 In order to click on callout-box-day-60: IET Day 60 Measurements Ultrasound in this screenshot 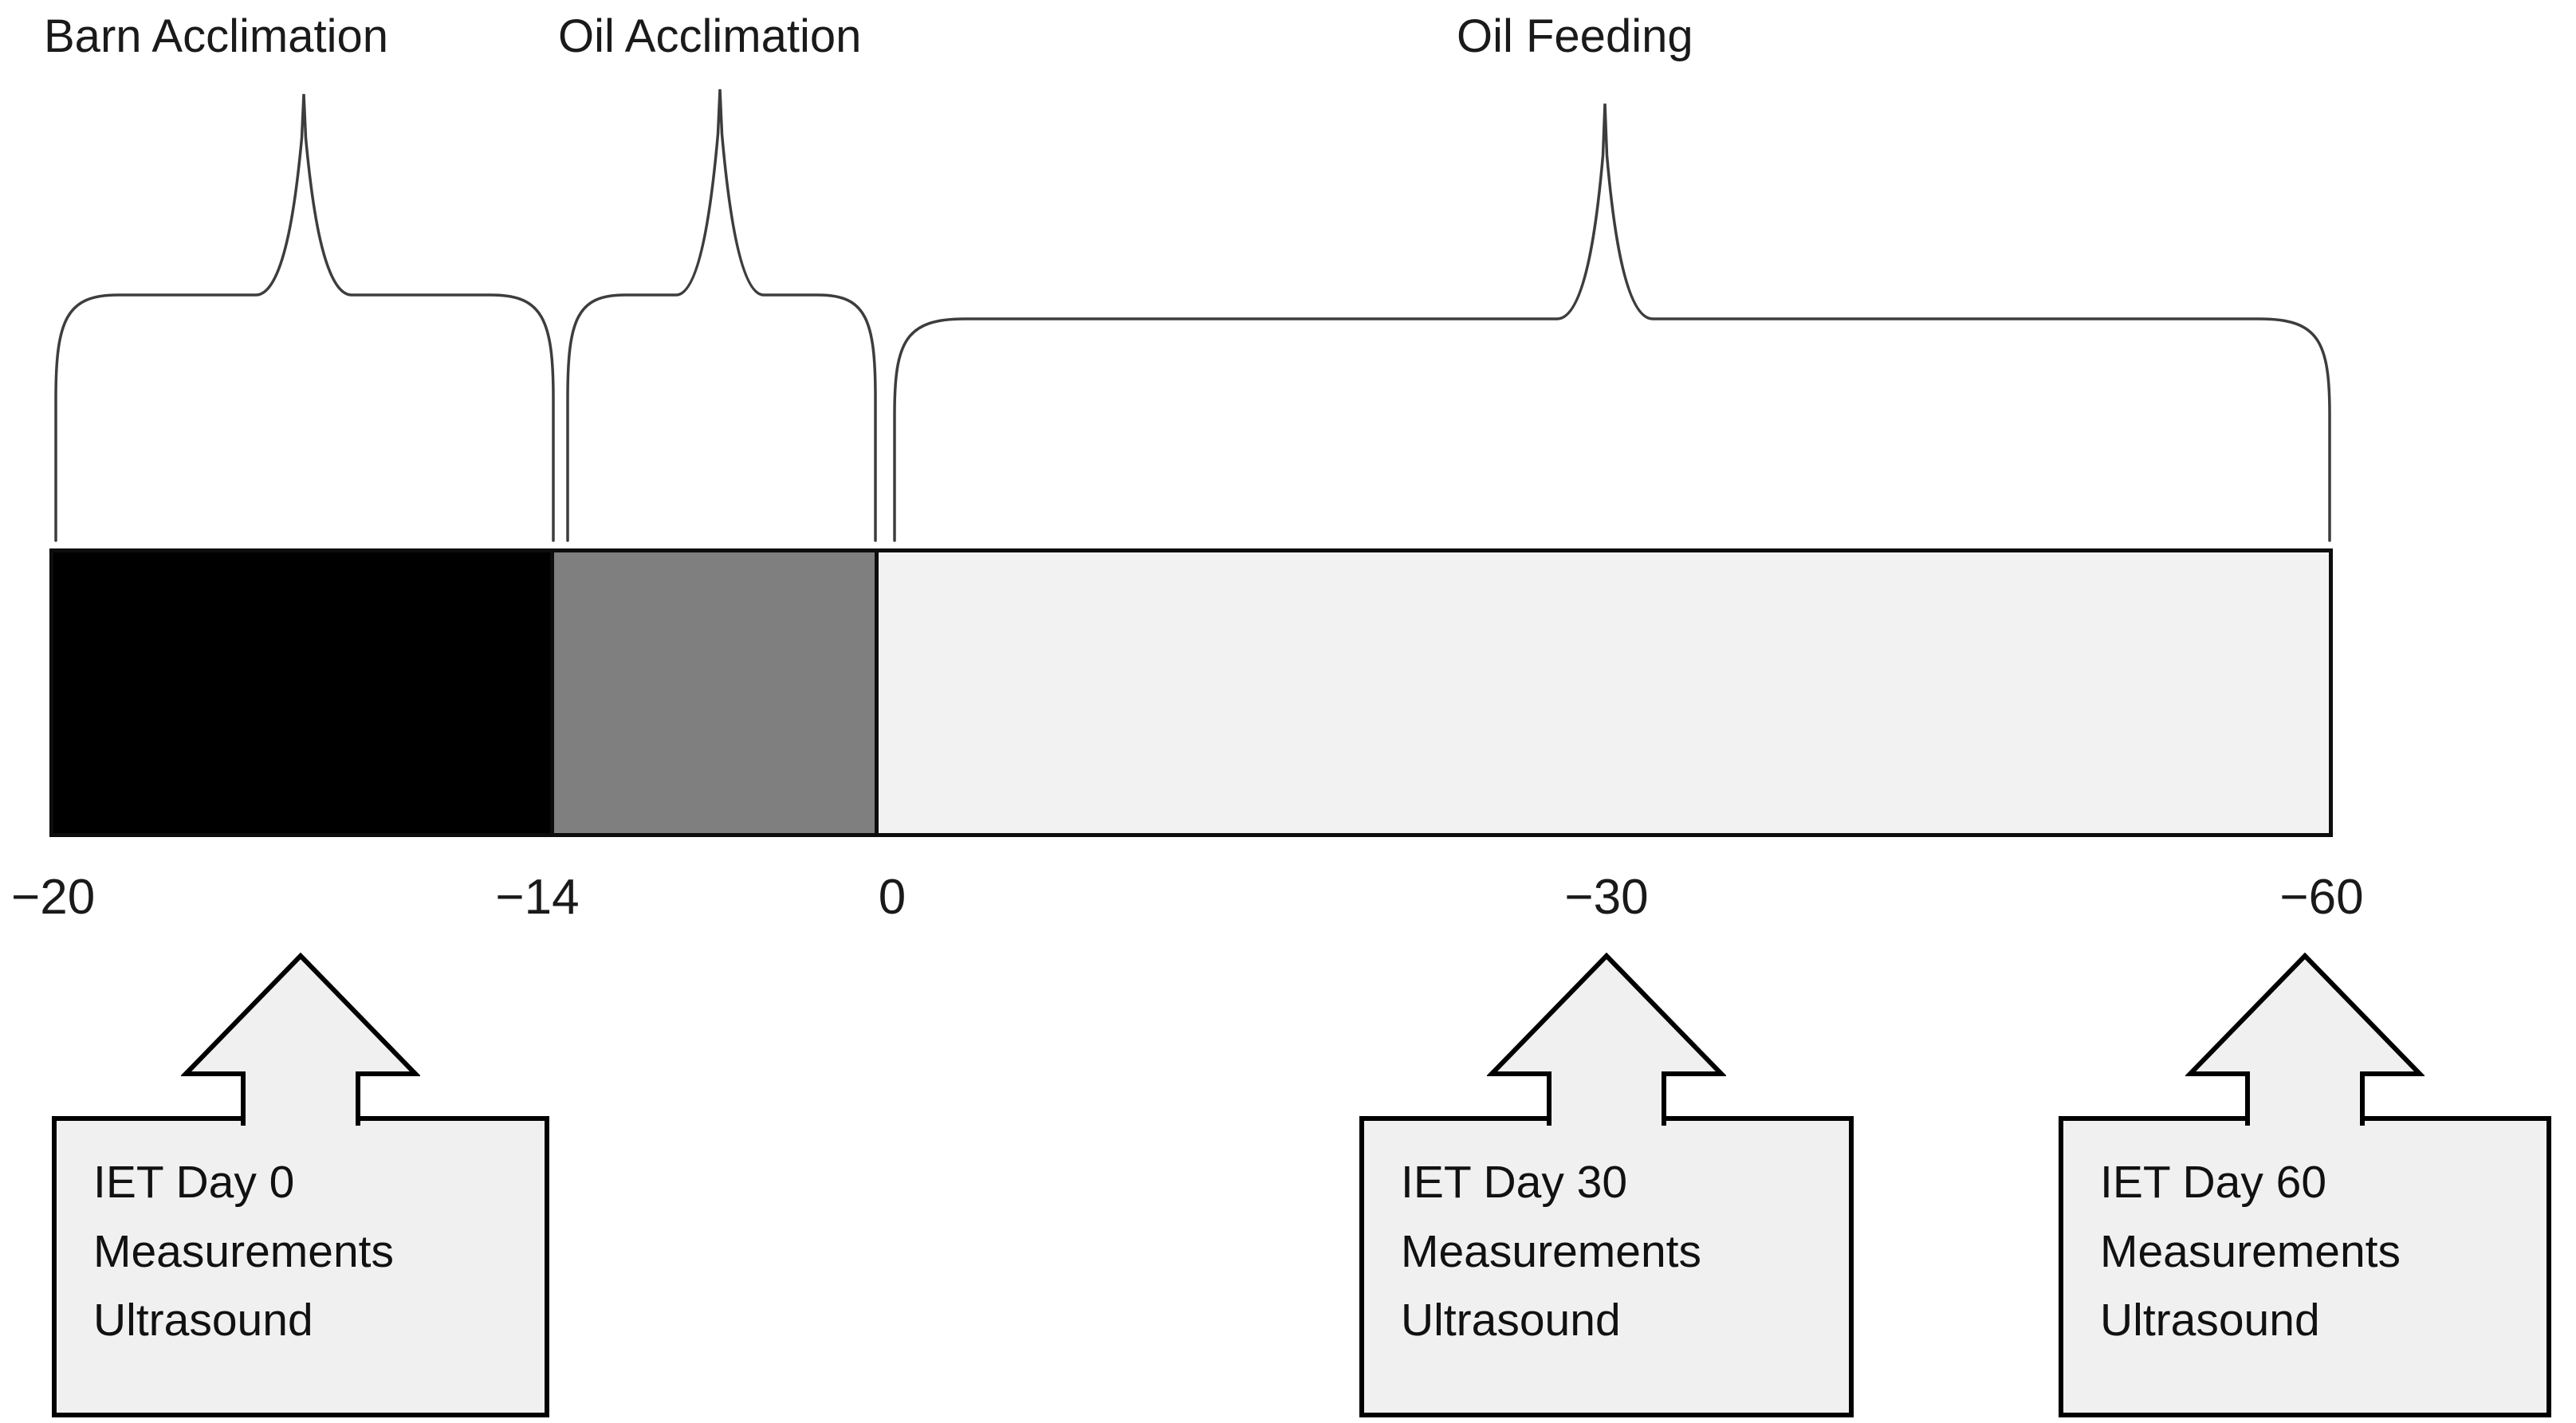, I will do `click(2305, 1266)`.